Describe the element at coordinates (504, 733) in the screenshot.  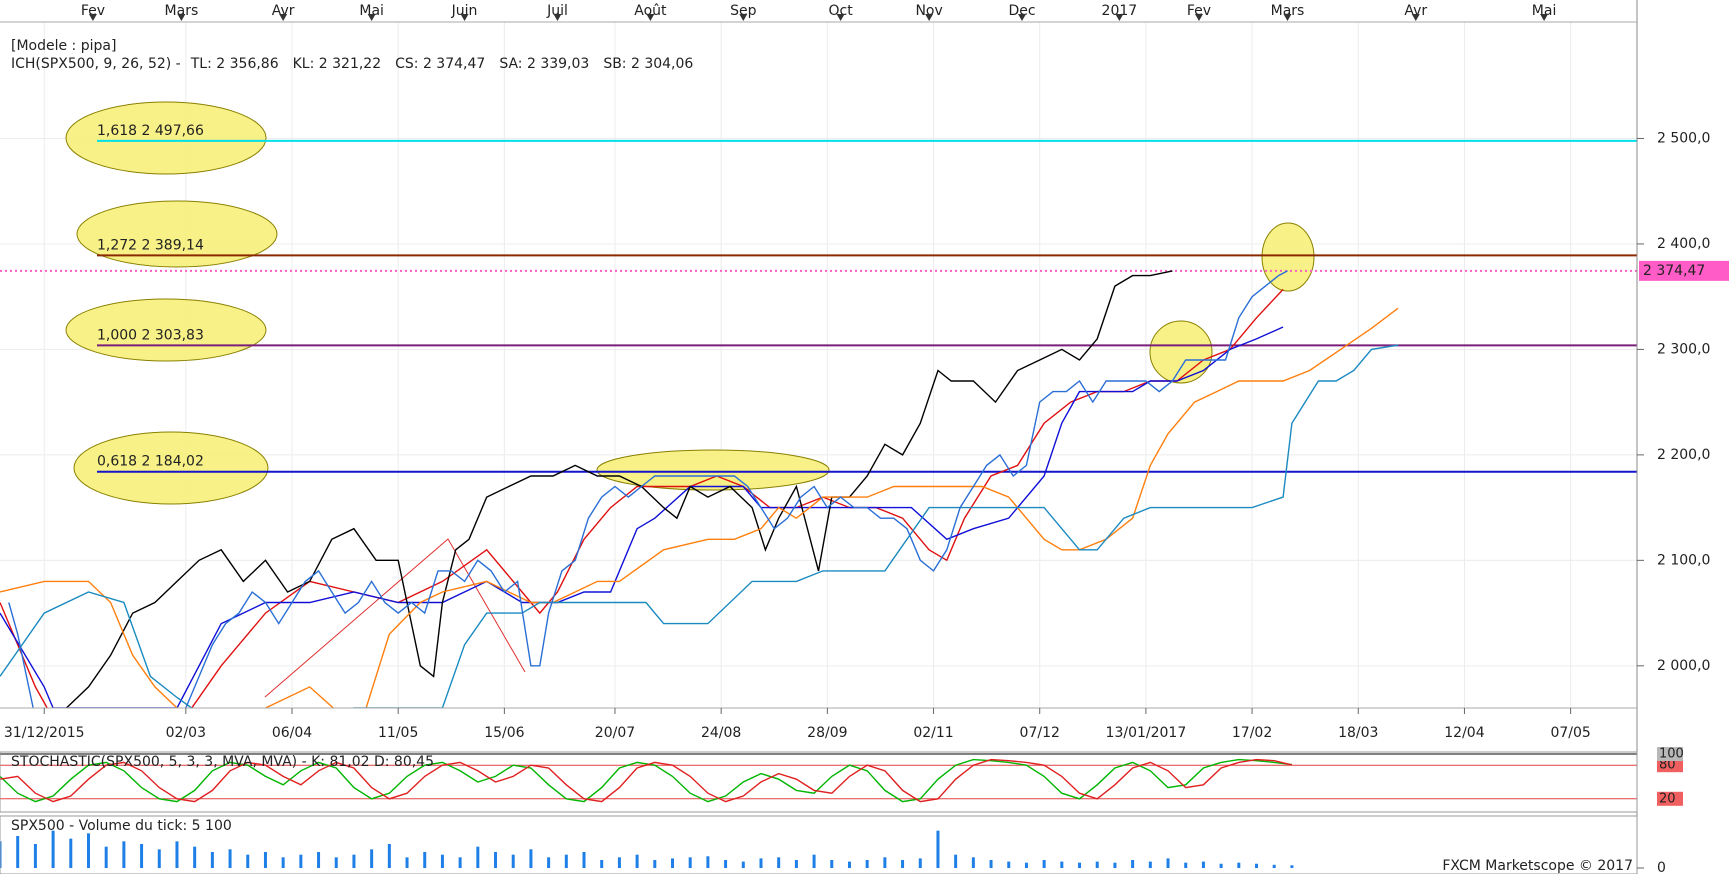
I see `x-tick-label: 15/06` at that location.